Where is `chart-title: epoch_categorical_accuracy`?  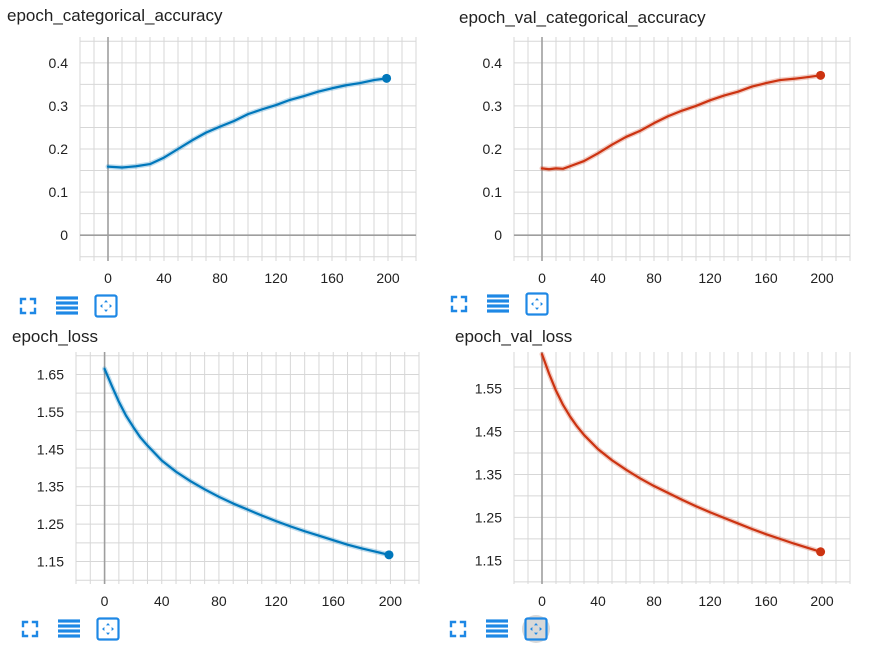
chart-title: epoch_categorical_accuracy is located at coordinates (115, 15).